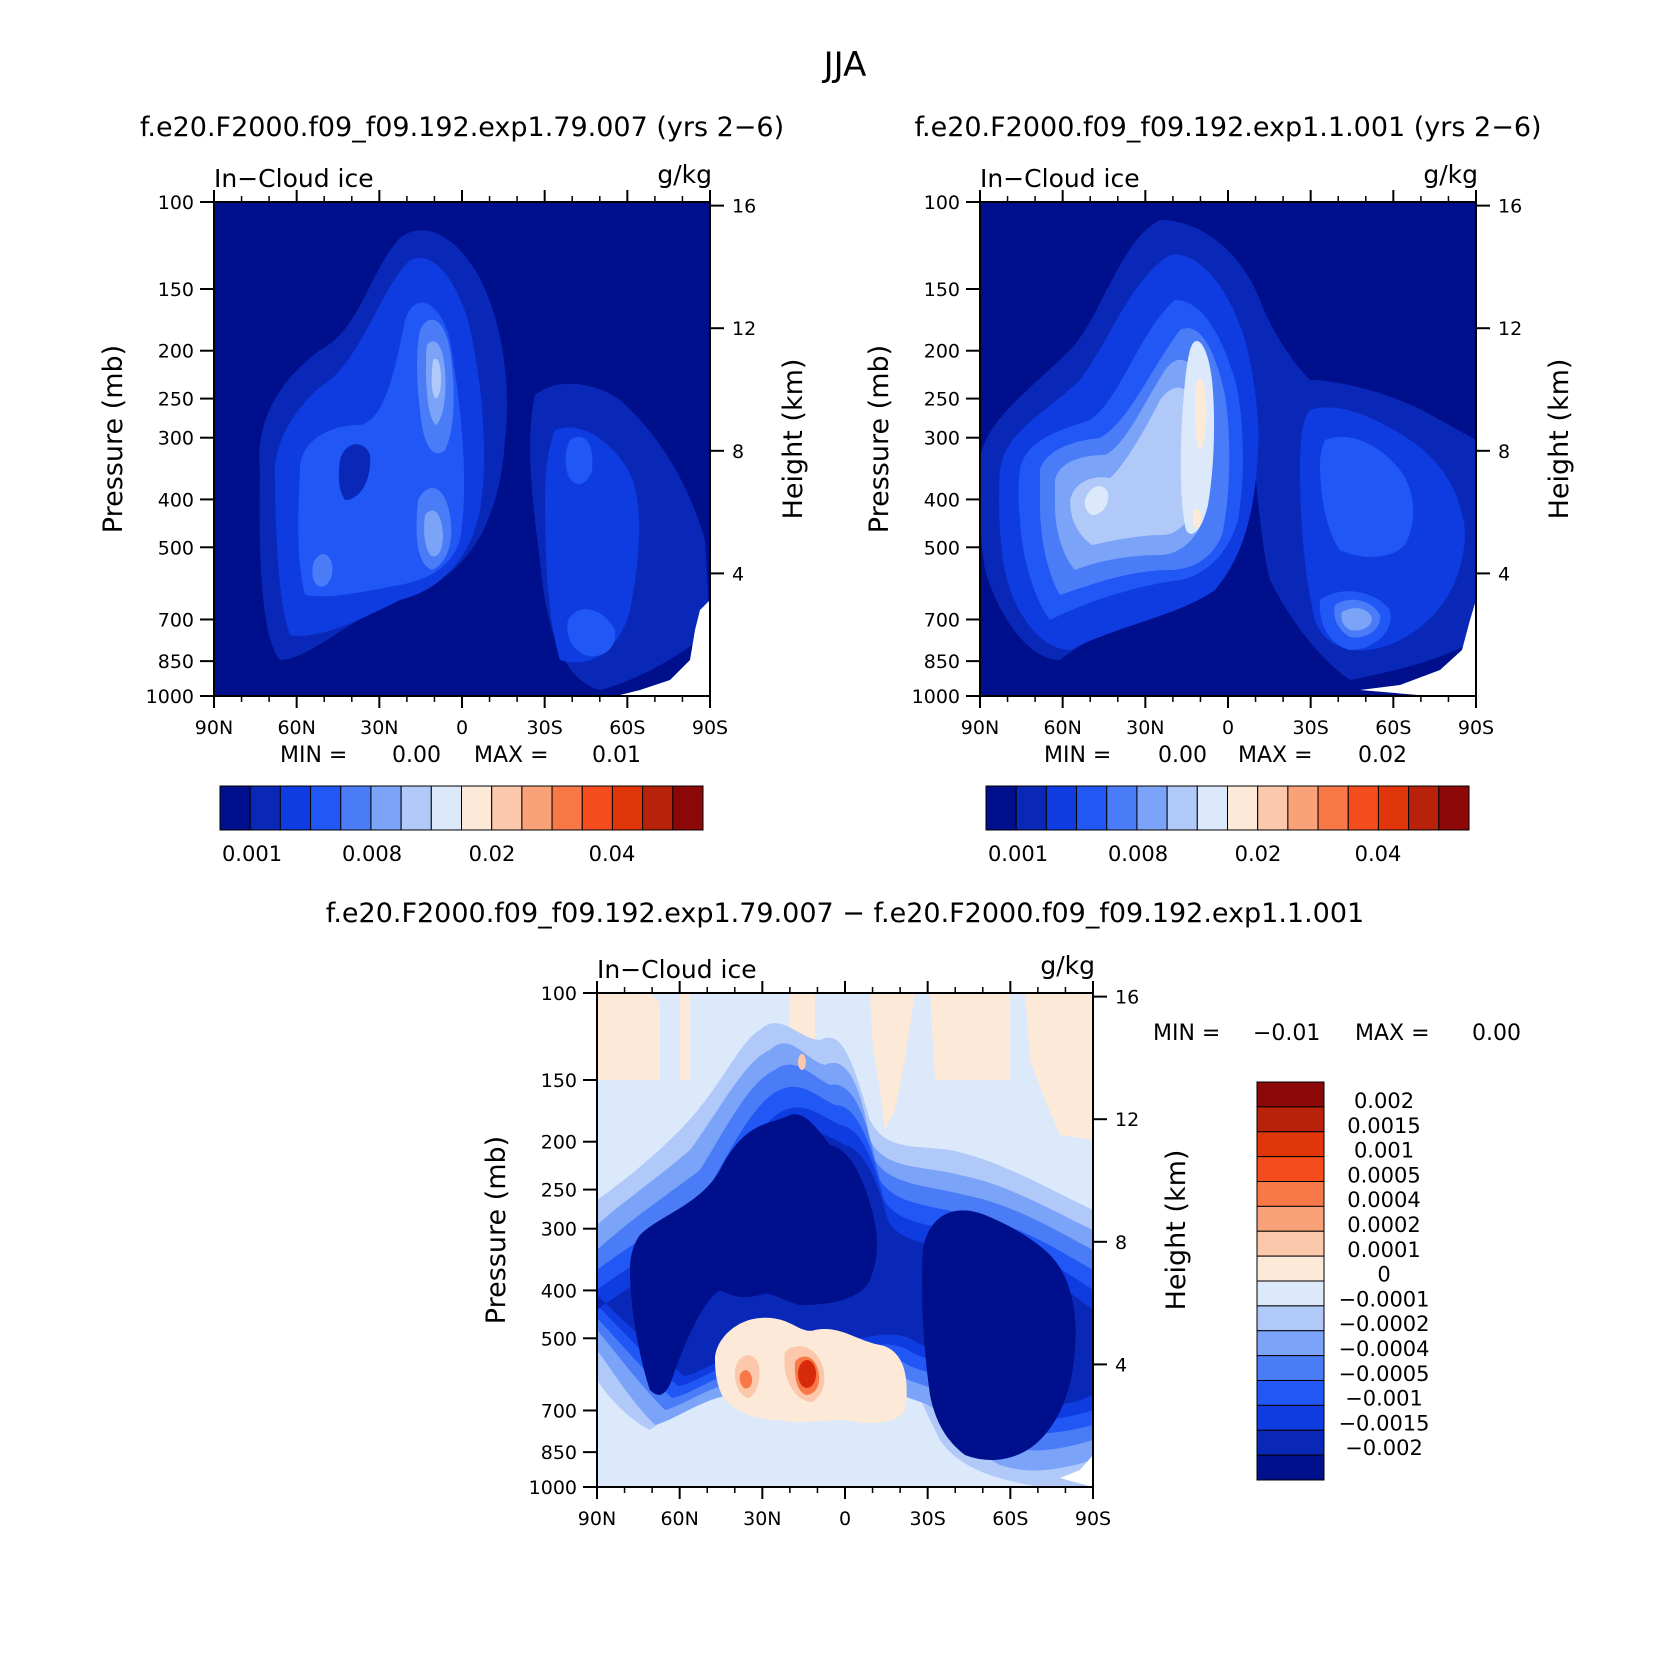  What do you see at coordinates (354, 472) in the screenshot?
I see `panel-1-contour-dark-patch` at bounding box center [354, 472].